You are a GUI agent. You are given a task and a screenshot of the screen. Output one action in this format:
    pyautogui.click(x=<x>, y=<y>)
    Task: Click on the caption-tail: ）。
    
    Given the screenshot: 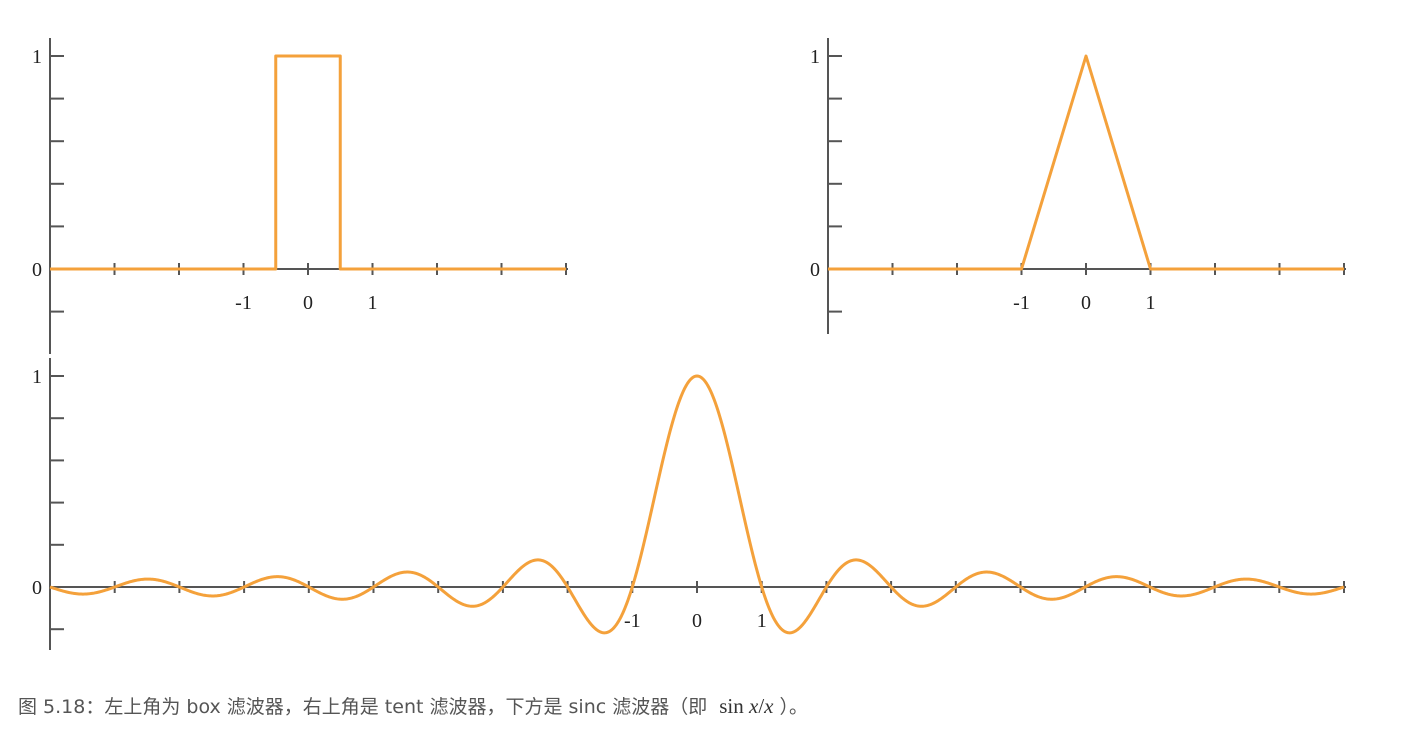 What is the action you would take?
    pyautogui.click(x=794, y=707)
    